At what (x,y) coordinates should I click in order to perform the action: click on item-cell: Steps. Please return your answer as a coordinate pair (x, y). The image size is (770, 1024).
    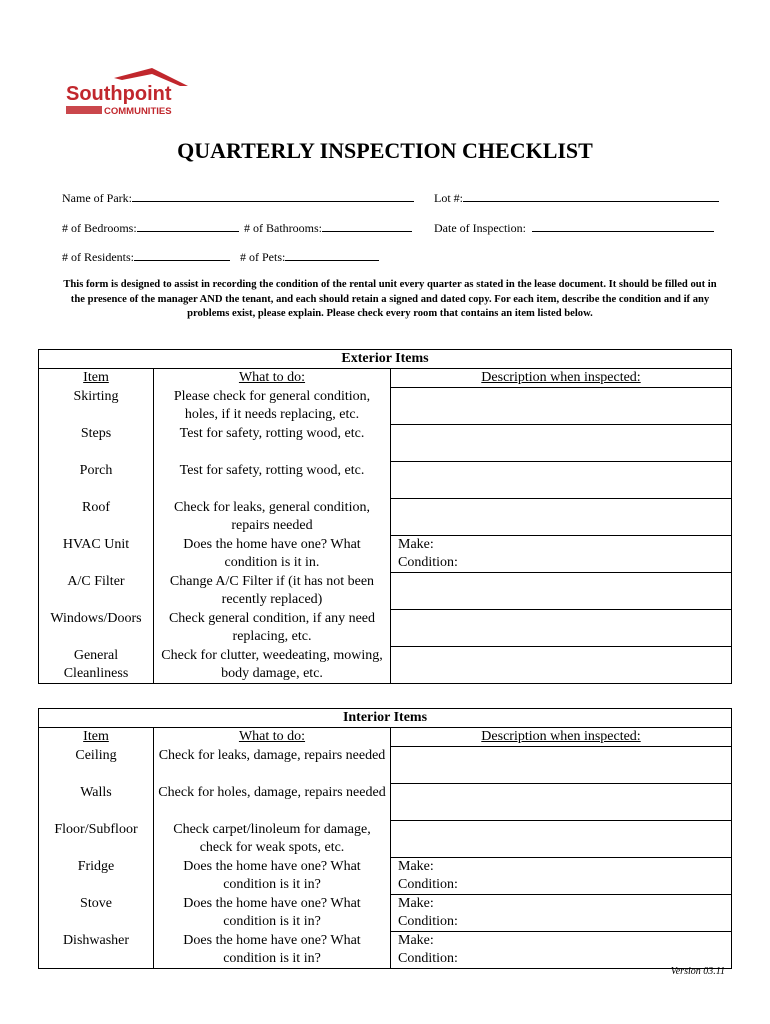
    Looking at the image, I should click on (96, 443).